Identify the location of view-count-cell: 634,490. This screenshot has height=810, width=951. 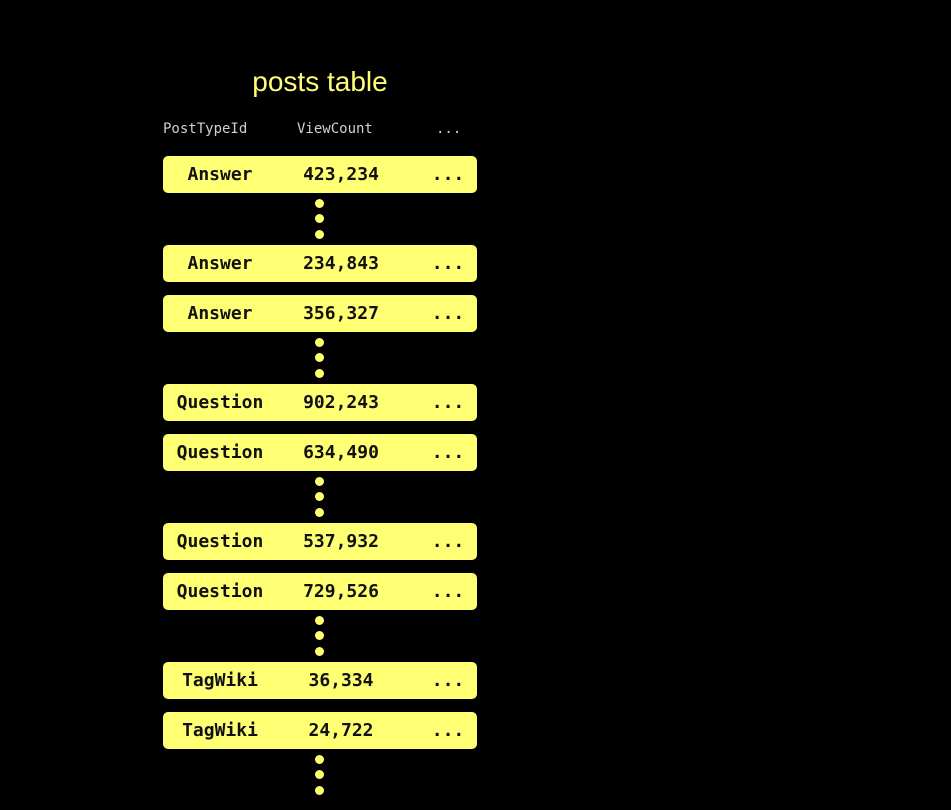
(341, 452).